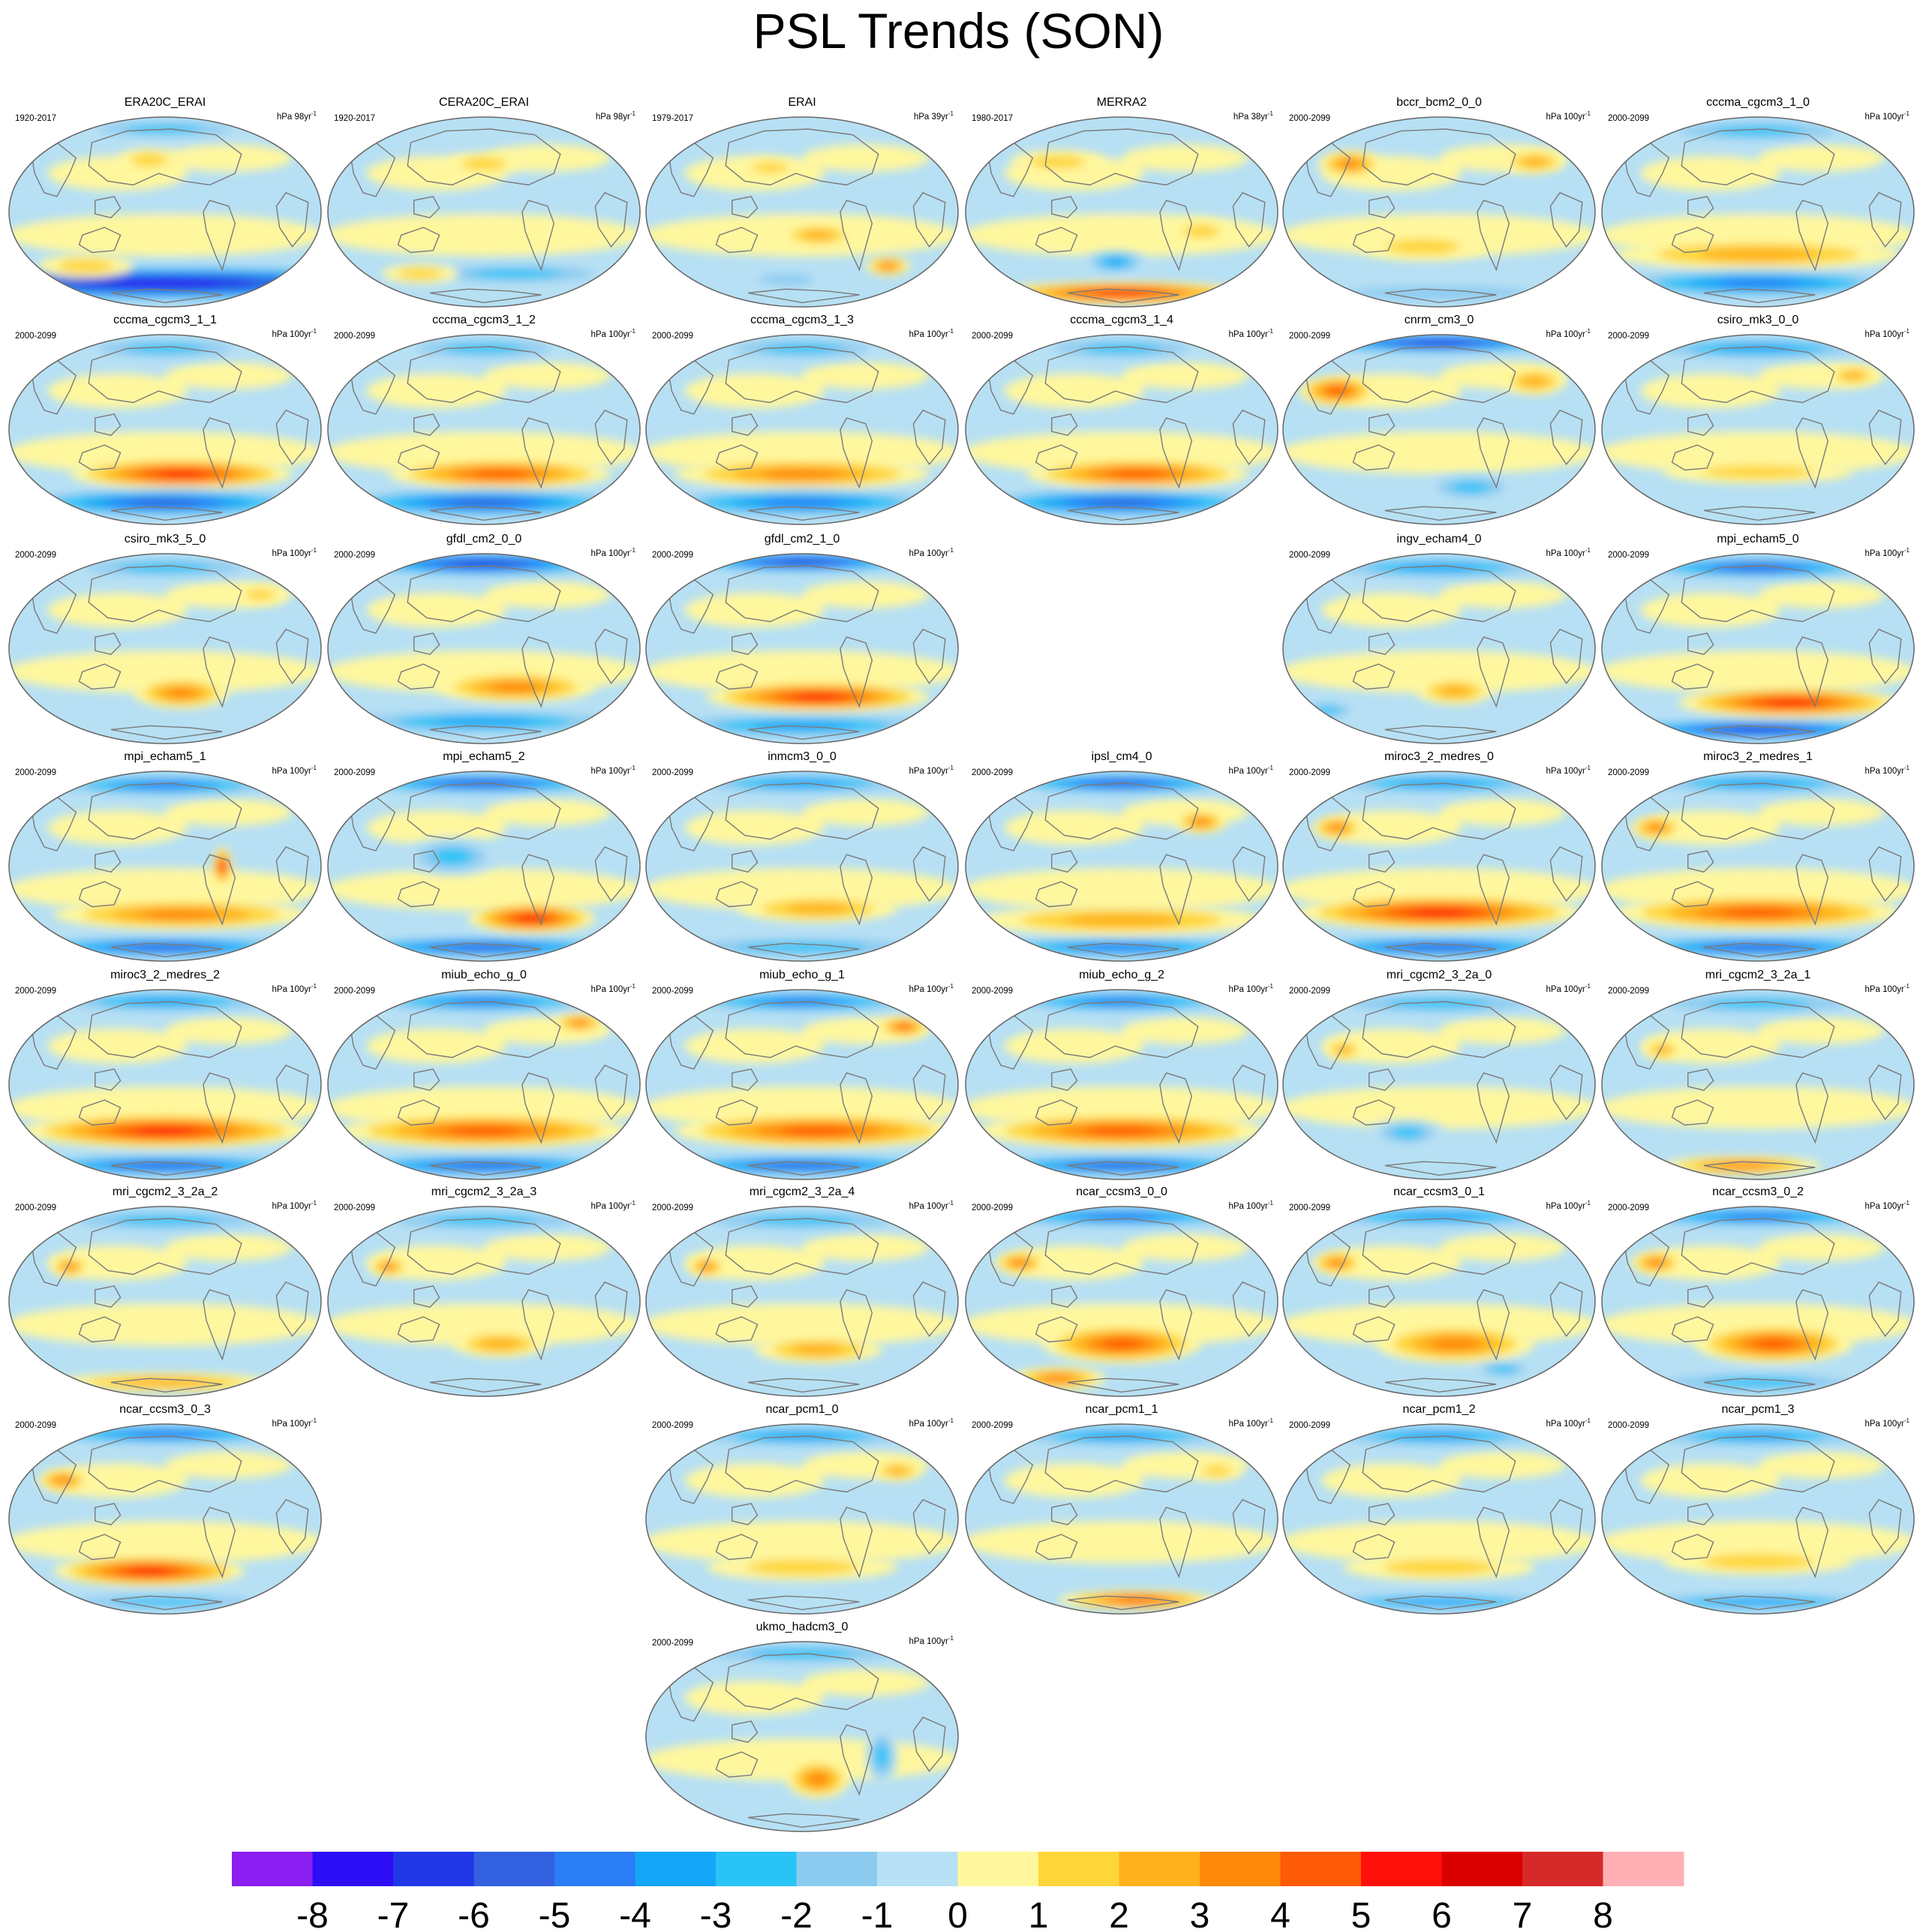  Describe the element at coordinates (555, 1914) in the screenshot. I see `colorbar-tick-label: -5` at that location.